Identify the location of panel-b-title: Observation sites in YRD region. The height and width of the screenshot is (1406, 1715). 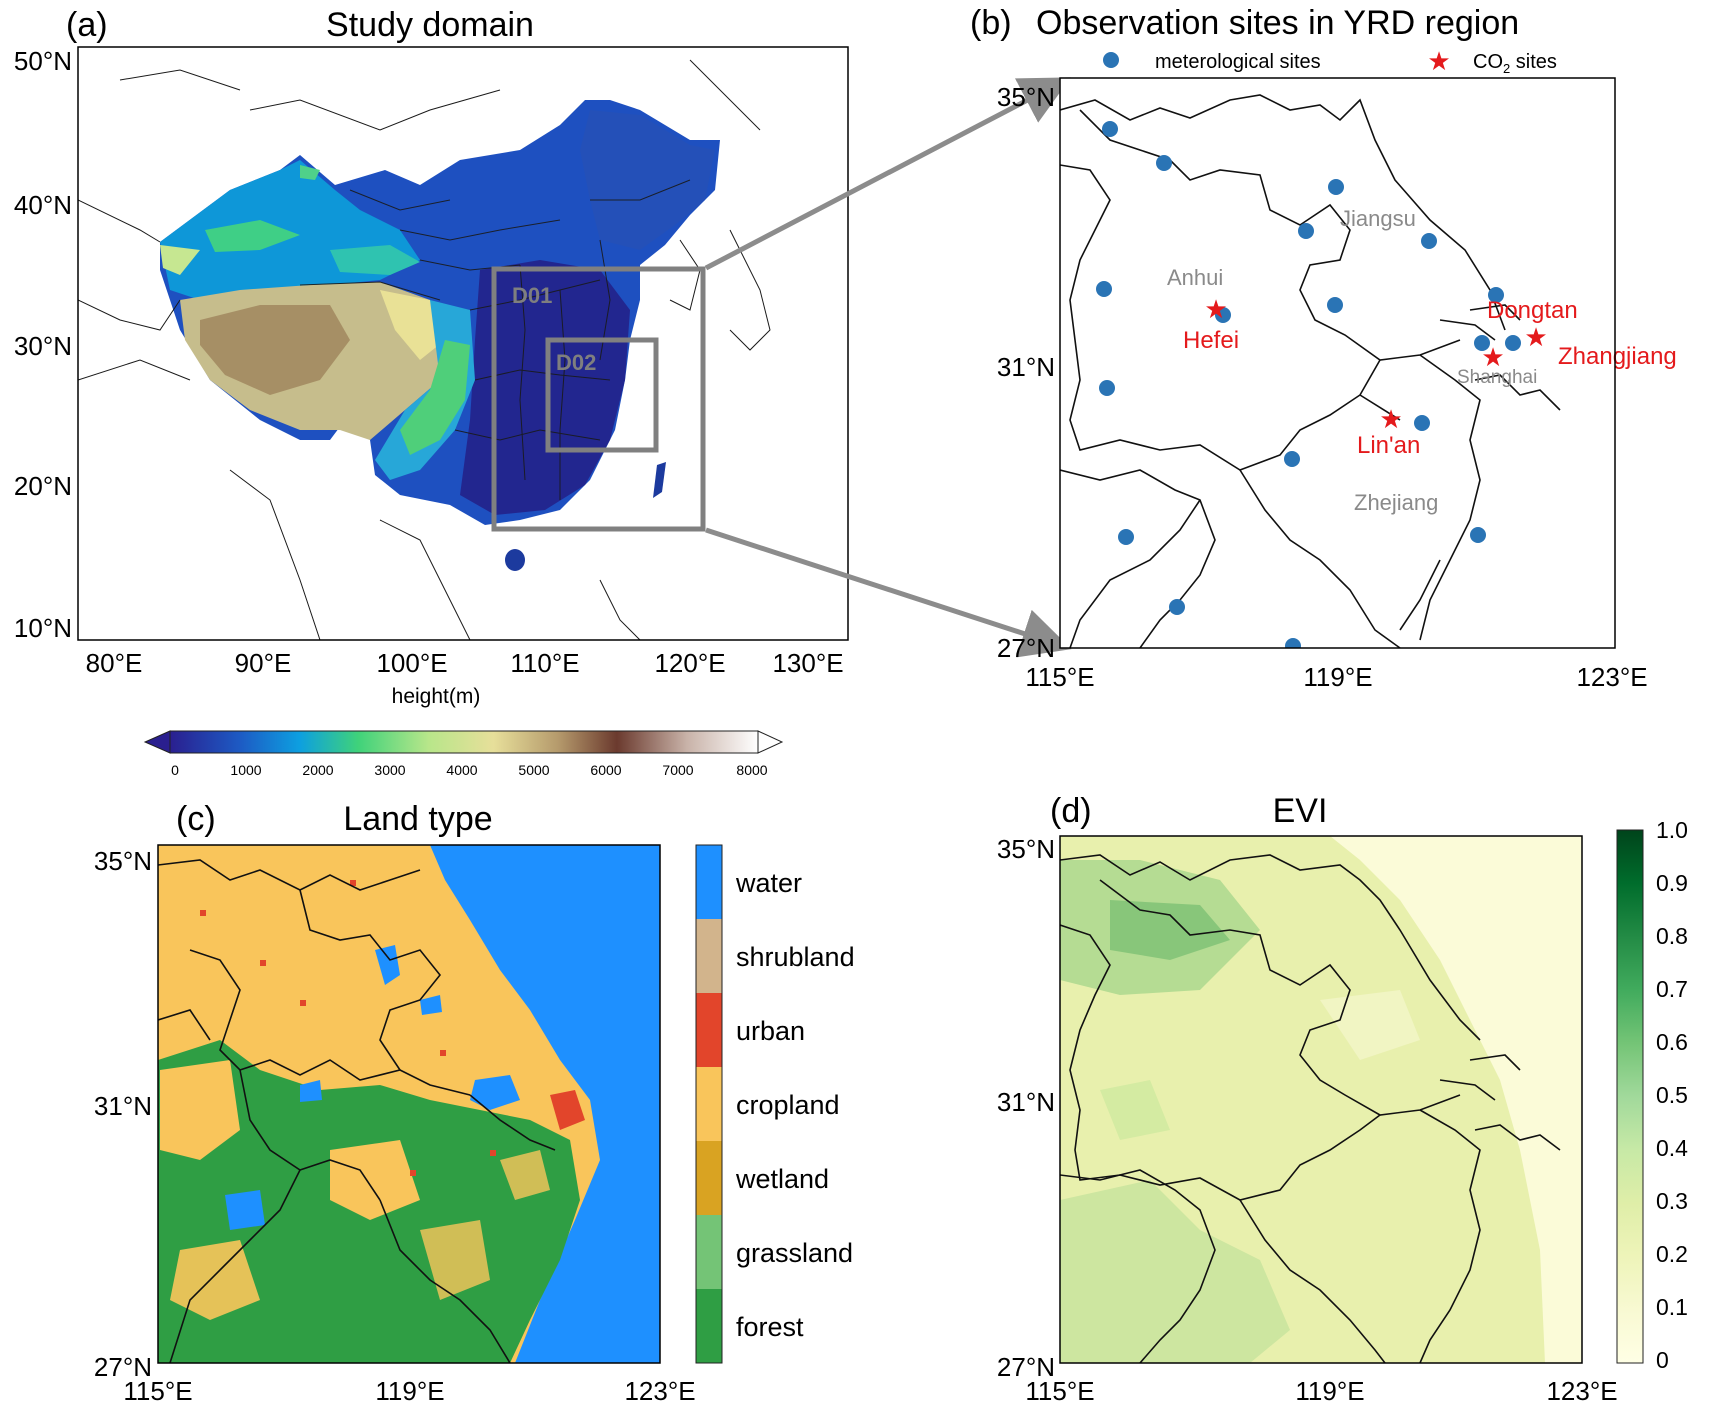
(1277, 23).